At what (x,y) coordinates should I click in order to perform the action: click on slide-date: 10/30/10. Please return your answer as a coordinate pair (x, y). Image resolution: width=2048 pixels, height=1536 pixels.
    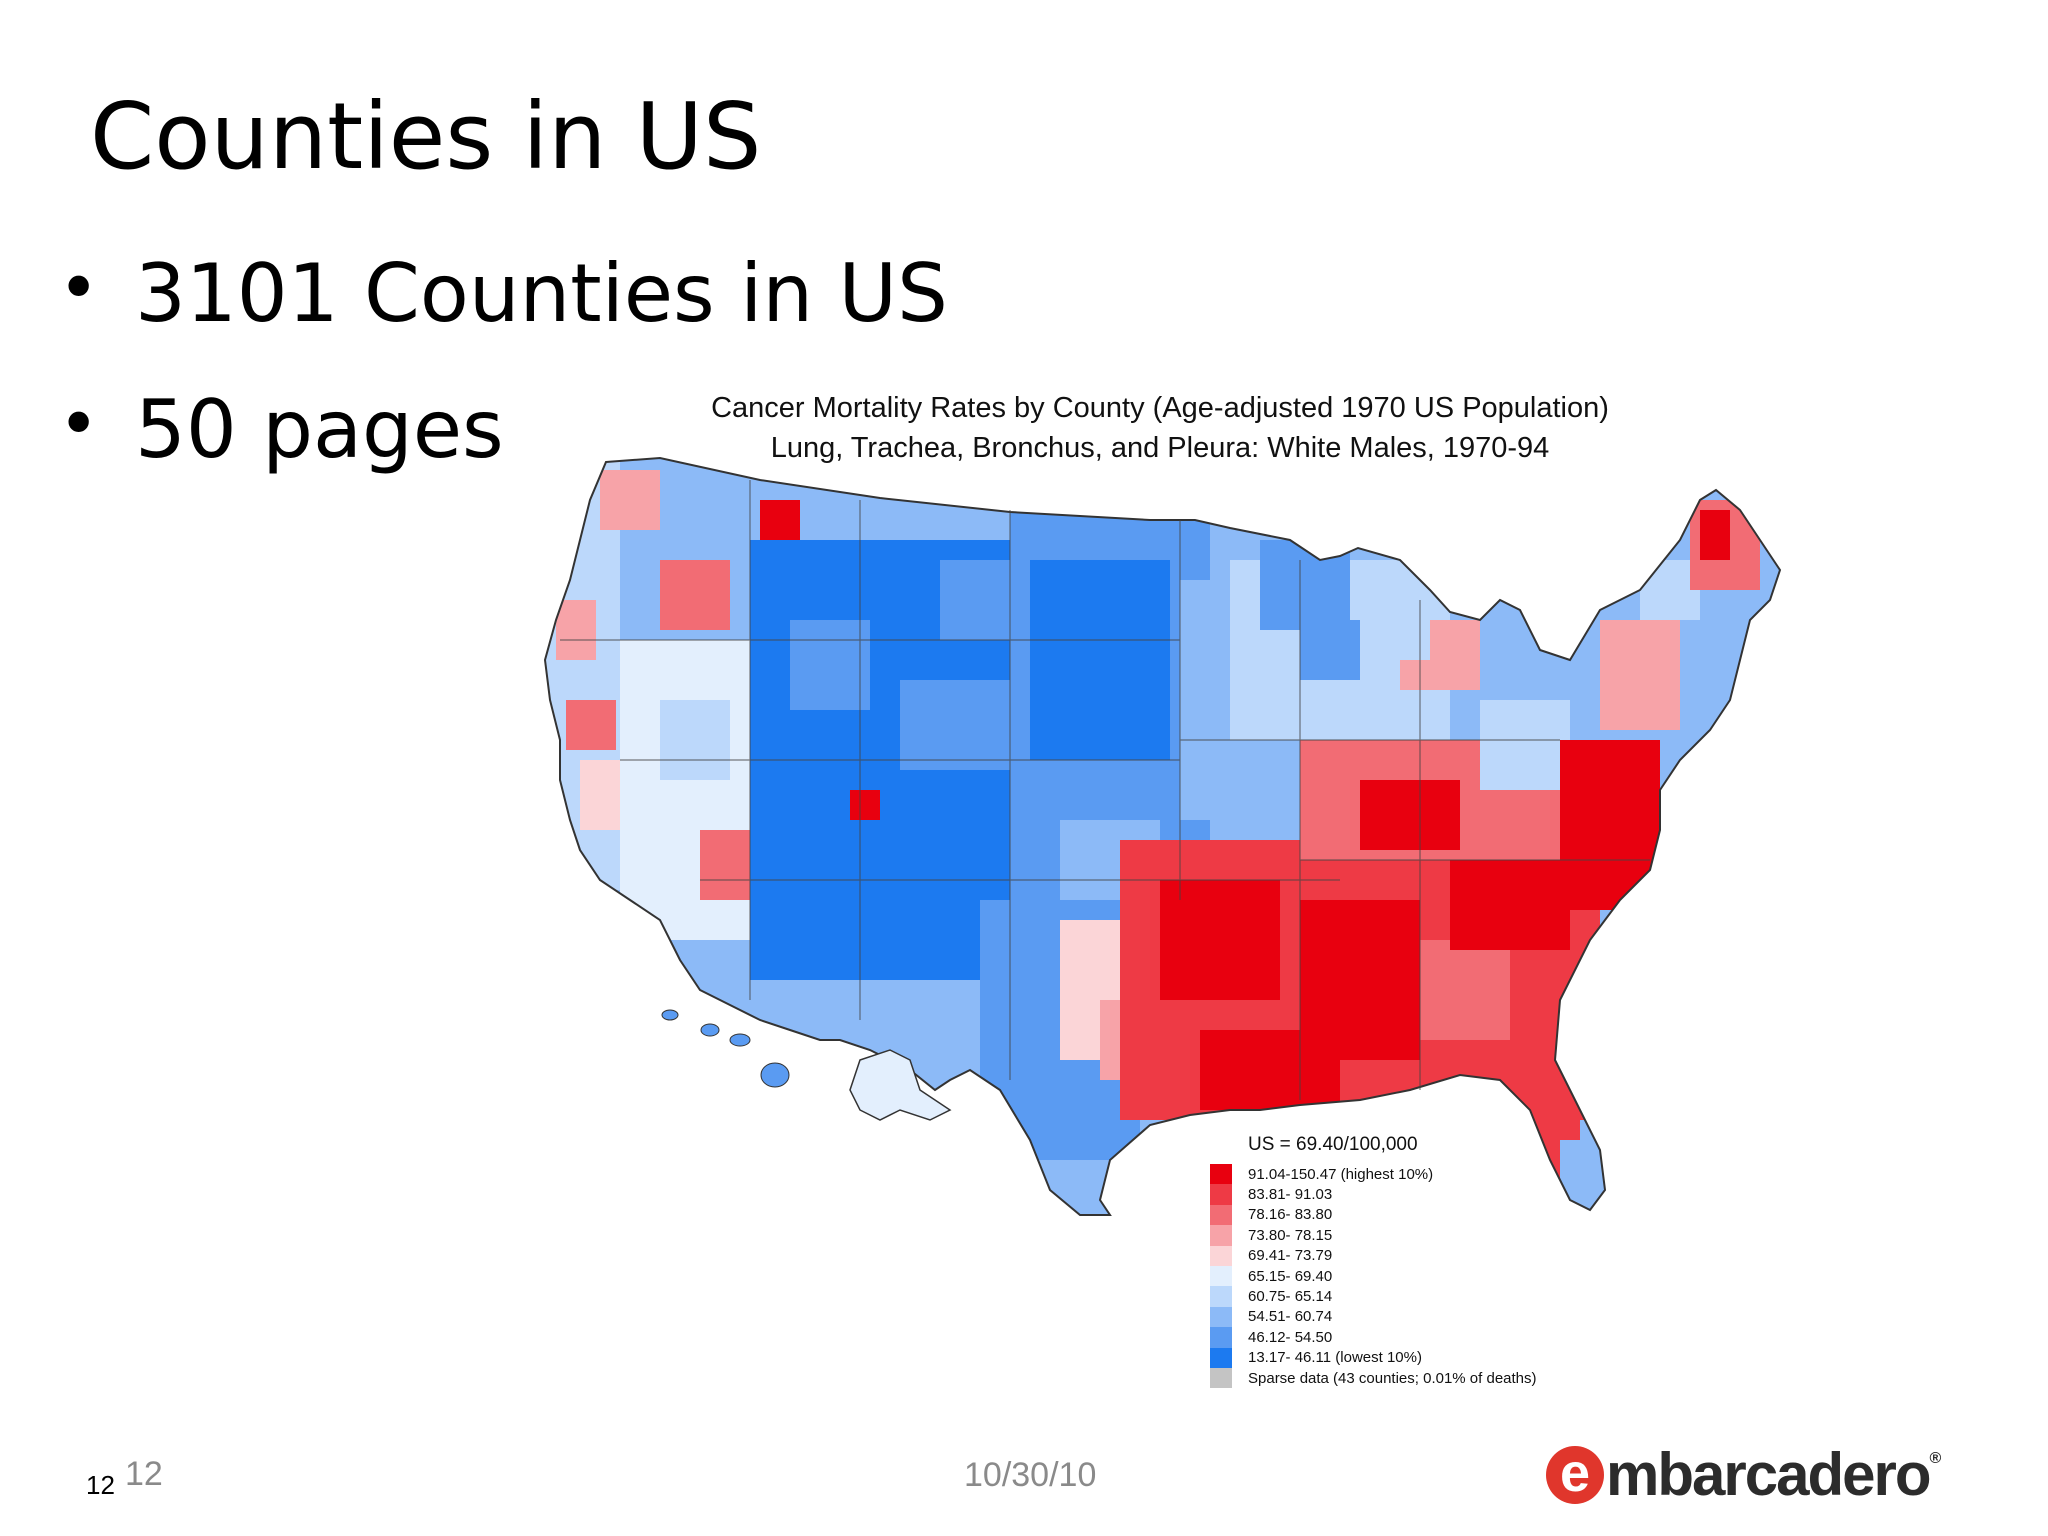
    Looking at the image, I should click on (1030, 1475).